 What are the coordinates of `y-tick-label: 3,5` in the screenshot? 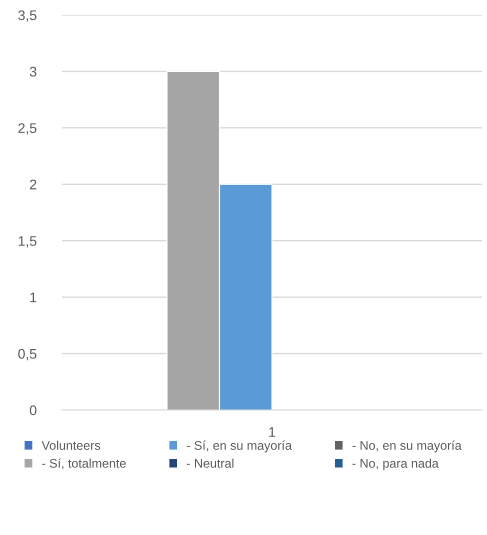 It's located at (27, 16).